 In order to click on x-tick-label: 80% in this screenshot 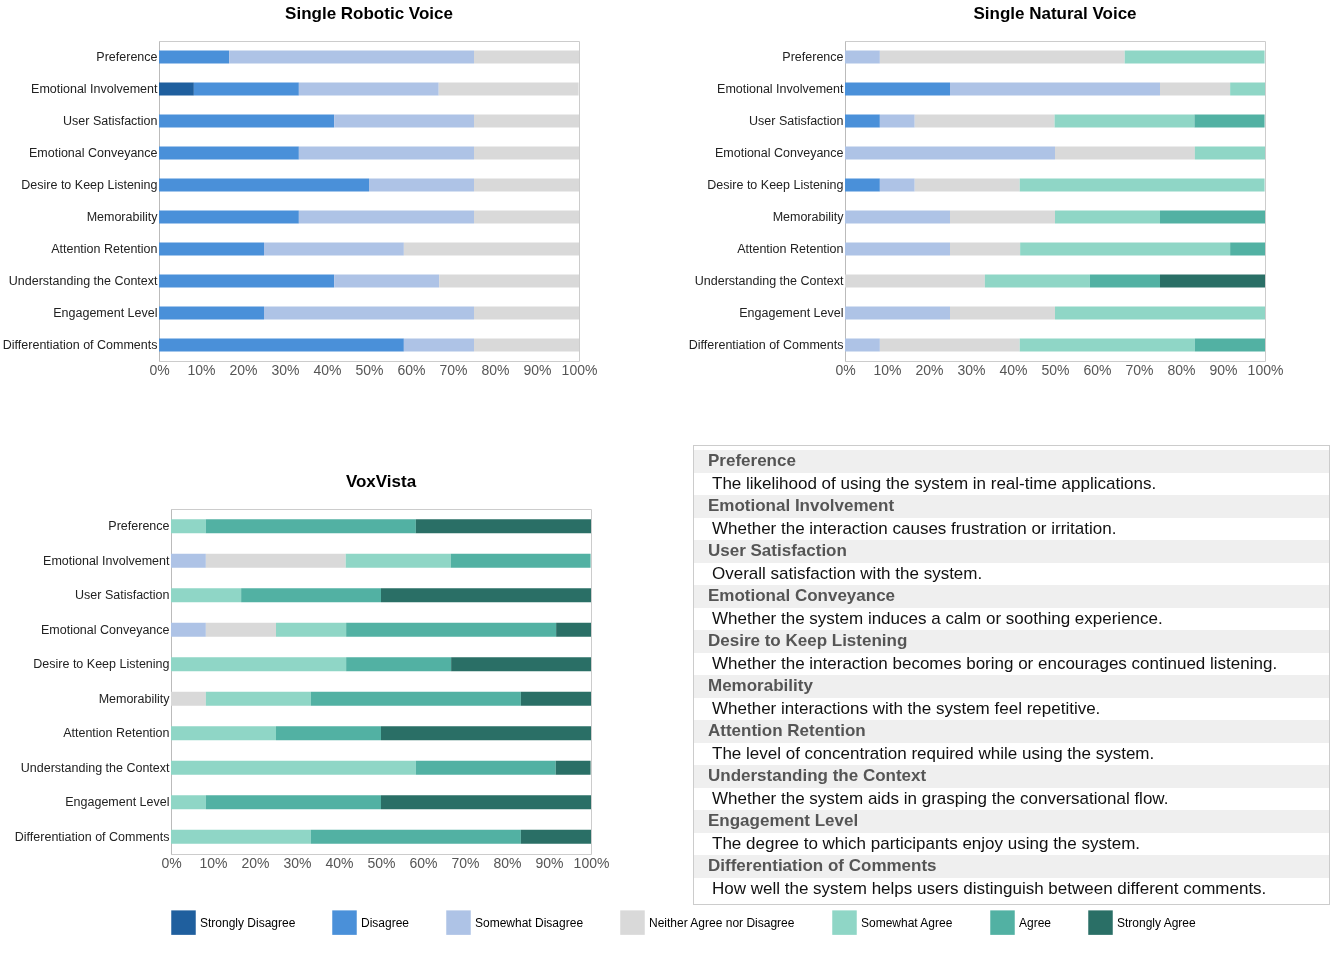, I will do `click(507, 862)`.